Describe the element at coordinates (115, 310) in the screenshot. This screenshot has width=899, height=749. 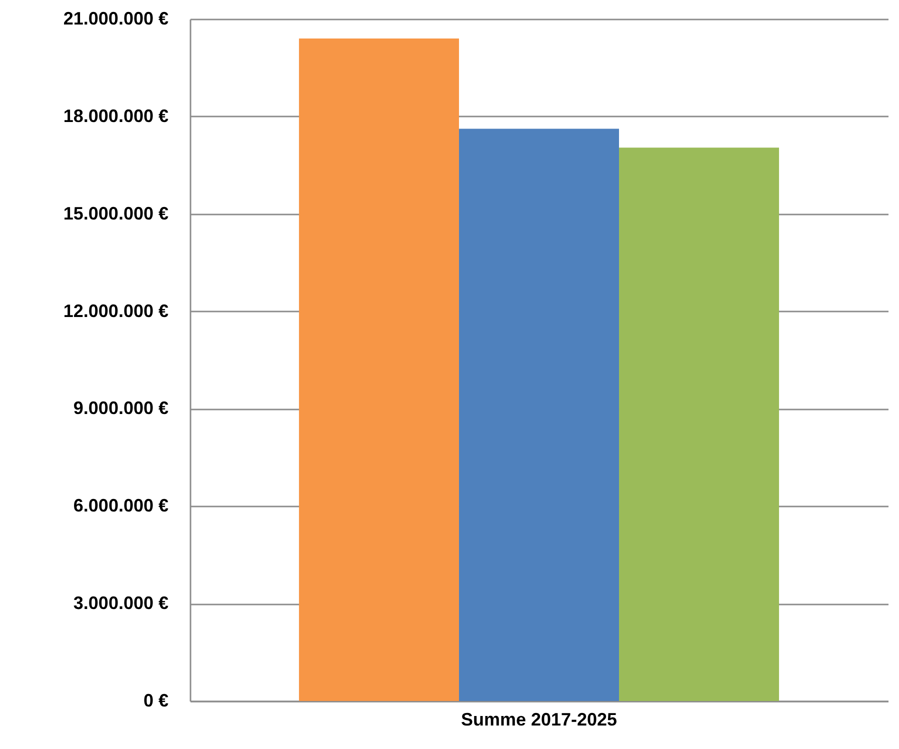
I see `y-tick-label: 12.000.000 €` at that location.